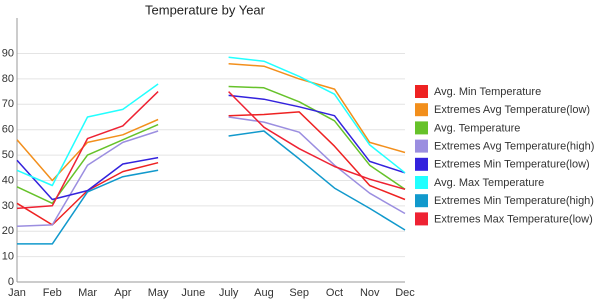 This screenshot has width=600, height=300. Describe the element at coordinates (8, 206) in the screenshot. I see `y-tick-label: 30` at that location.